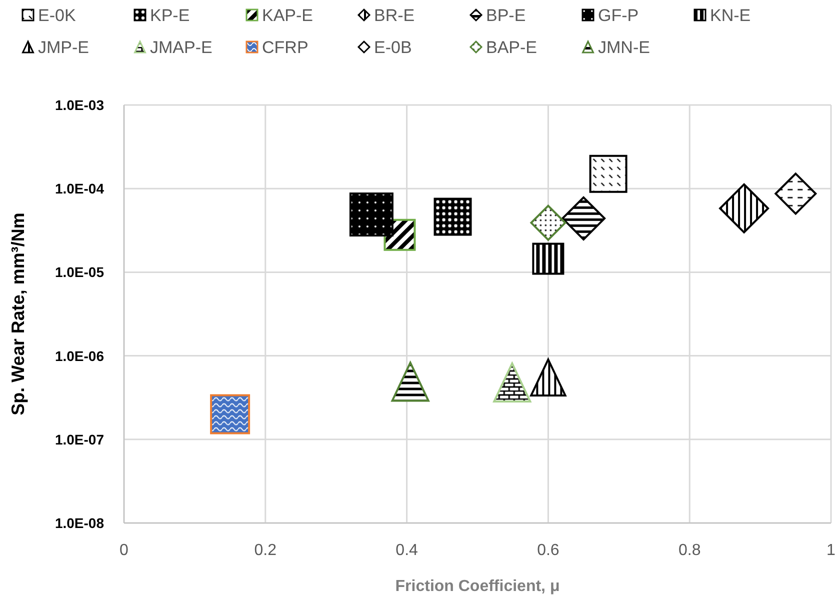  Describe the element at coordinates (618, 15) in the screenshot. I see `legend-label: GF-P` at that location.